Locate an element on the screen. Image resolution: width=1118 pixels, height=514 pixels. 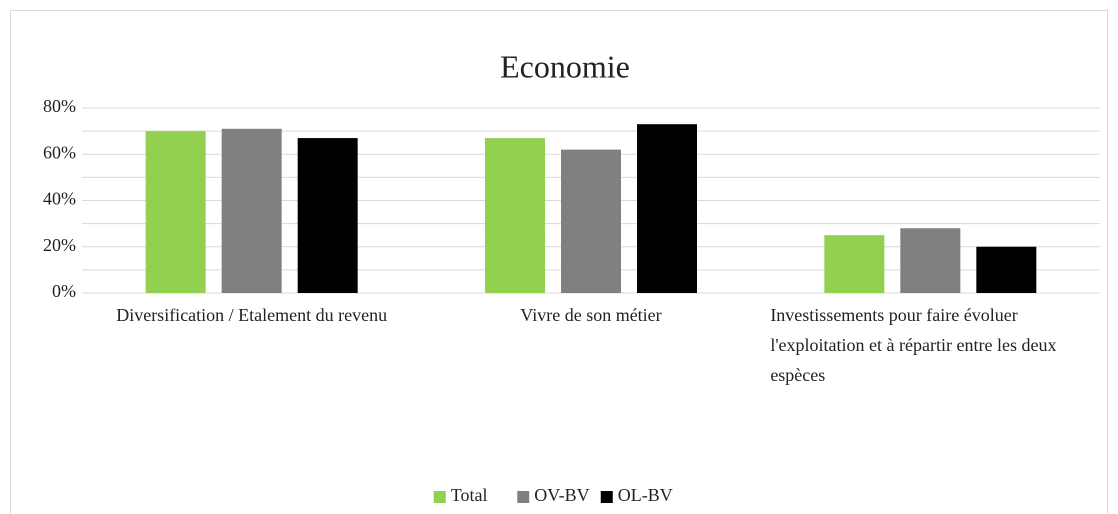
y-tick-label: 60% is located at coordinates (59, 152).